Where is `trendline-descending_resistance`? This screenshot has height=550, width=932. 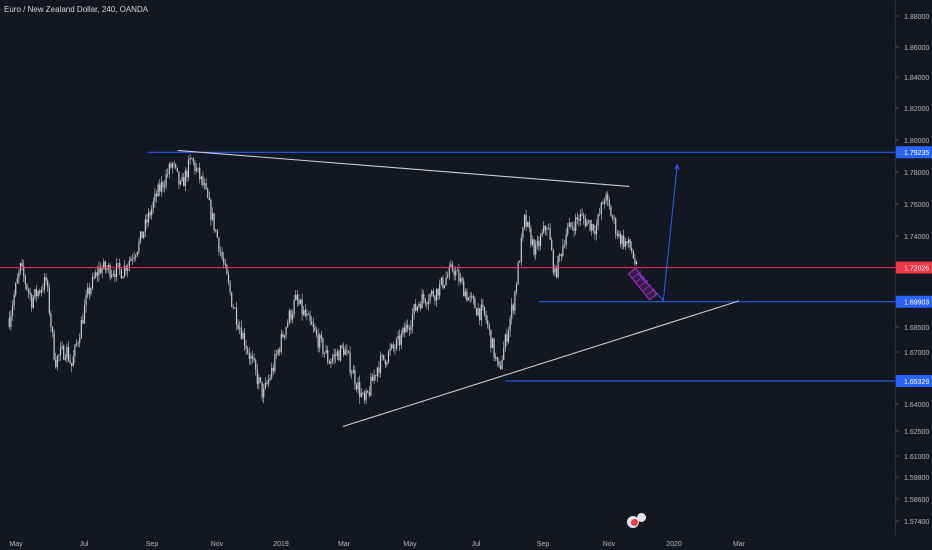
trendline-descending_resistance is located at coordinates (403, 168).